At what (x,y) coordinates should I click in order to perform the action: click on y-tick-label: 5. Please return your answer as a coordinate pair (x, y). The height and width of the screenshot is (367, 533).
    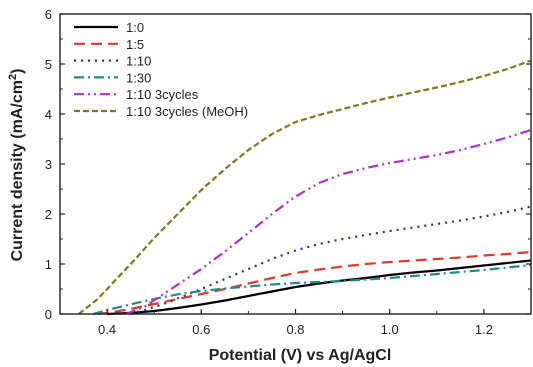
    Looking at the image, I should click on (48, 64).